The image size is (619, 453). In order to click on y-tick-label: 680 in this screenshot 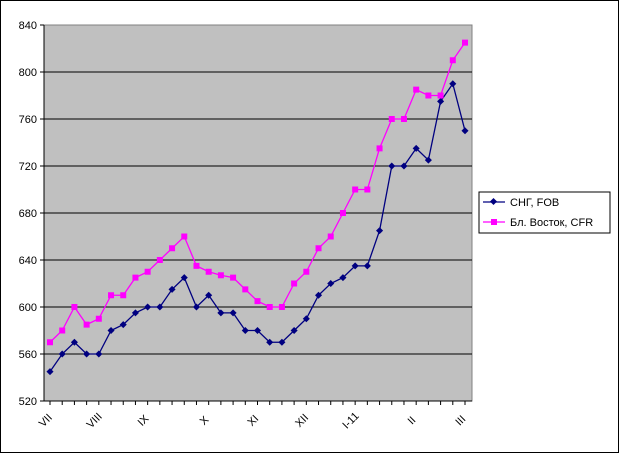, I will do `click(28, 214)`.